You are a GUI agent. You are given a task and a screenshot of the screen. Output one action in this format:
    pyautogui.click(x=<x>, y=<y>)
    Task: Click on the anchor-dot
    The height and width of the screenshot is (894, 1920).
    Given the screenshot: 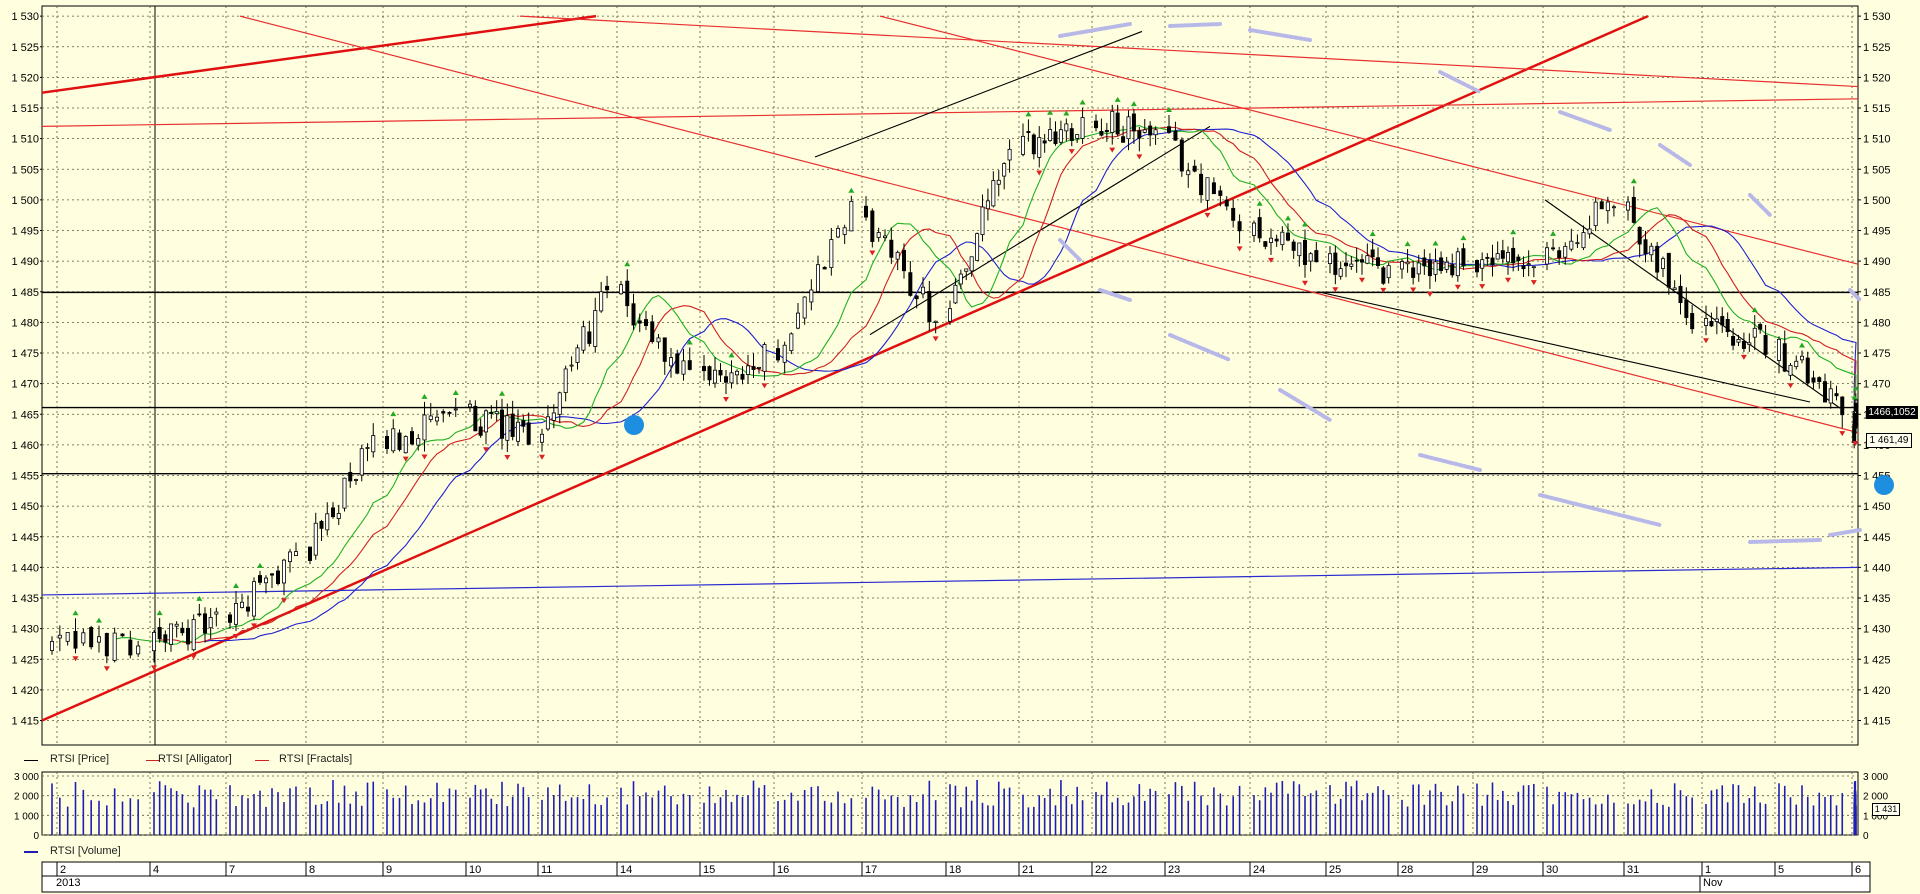 What is the action you would take?
    pyautogui.click(x=1884, y=485)
    